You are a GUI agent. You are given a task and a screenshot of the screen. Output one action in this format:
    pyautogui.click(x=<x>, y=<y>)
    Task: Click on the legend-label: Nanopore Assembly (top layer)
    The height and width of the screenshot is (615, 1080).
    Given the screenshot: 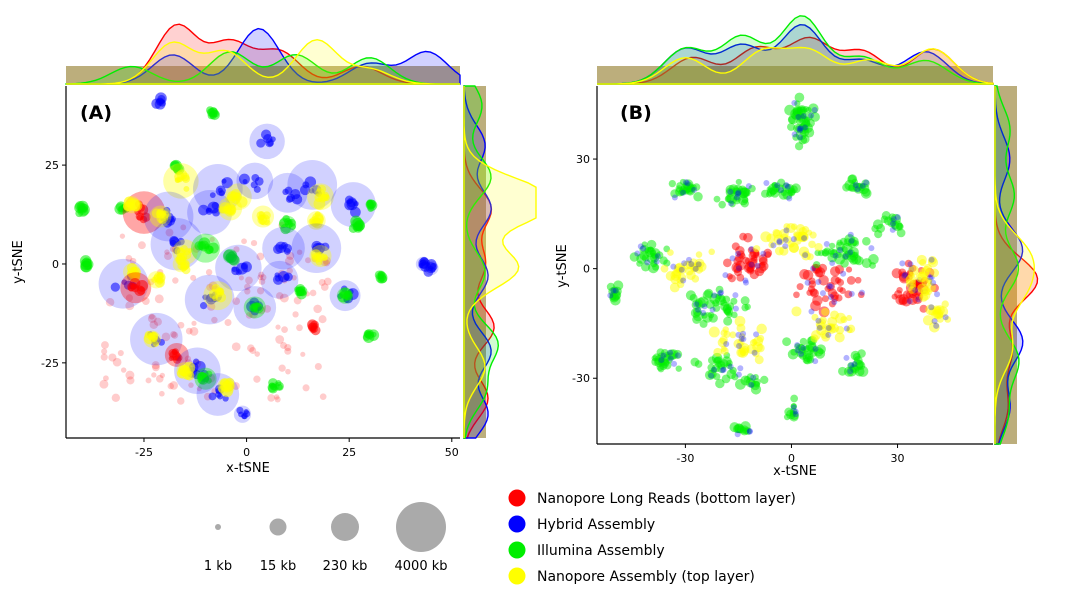 What is the action you would take?
    pyautogui.click(x=646, y=577)
    